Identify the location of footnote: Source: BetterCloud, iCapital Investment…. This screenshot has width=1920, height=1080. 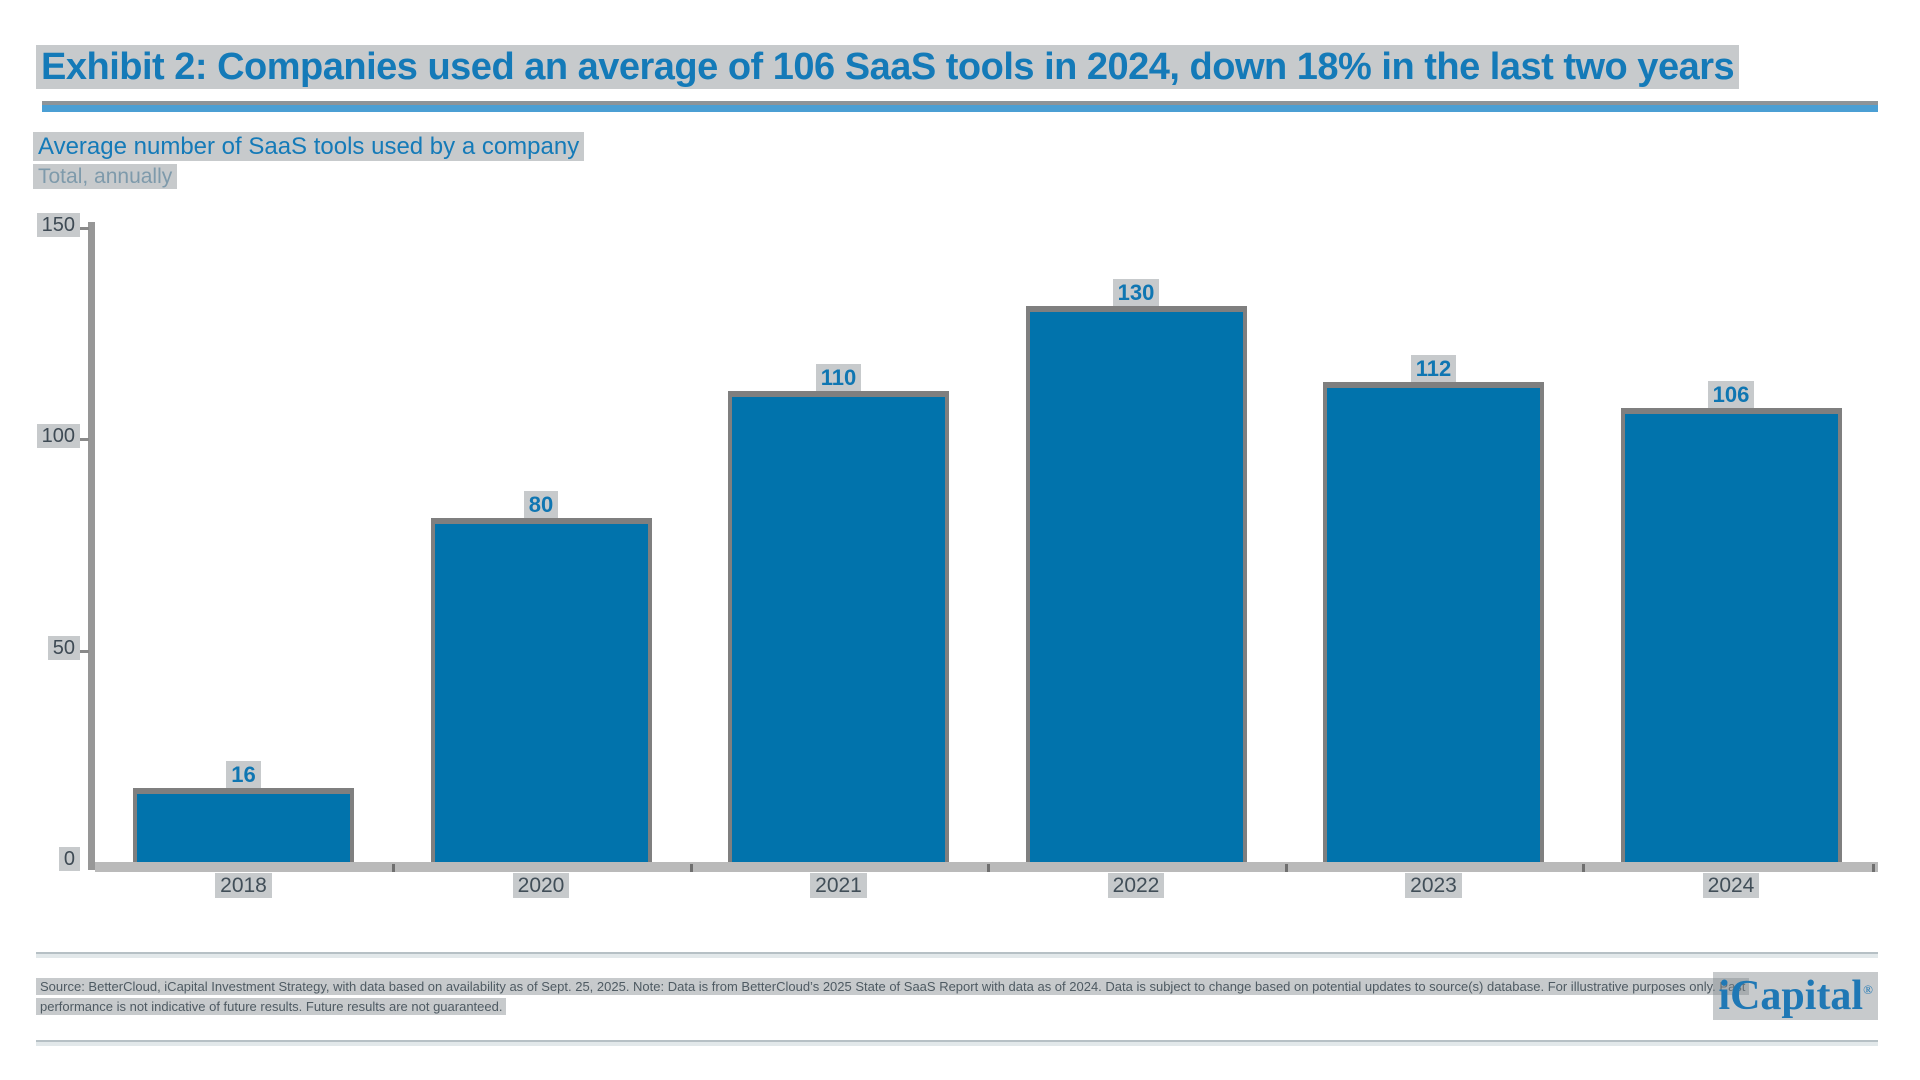
(893, 998).